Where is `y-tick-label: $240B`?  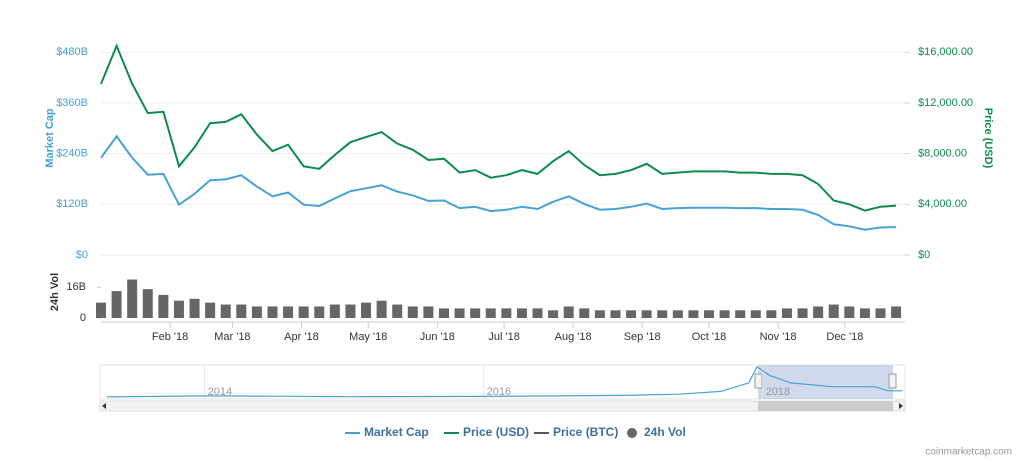
y-tick-label: $240B is located at coordinates (72, 154).